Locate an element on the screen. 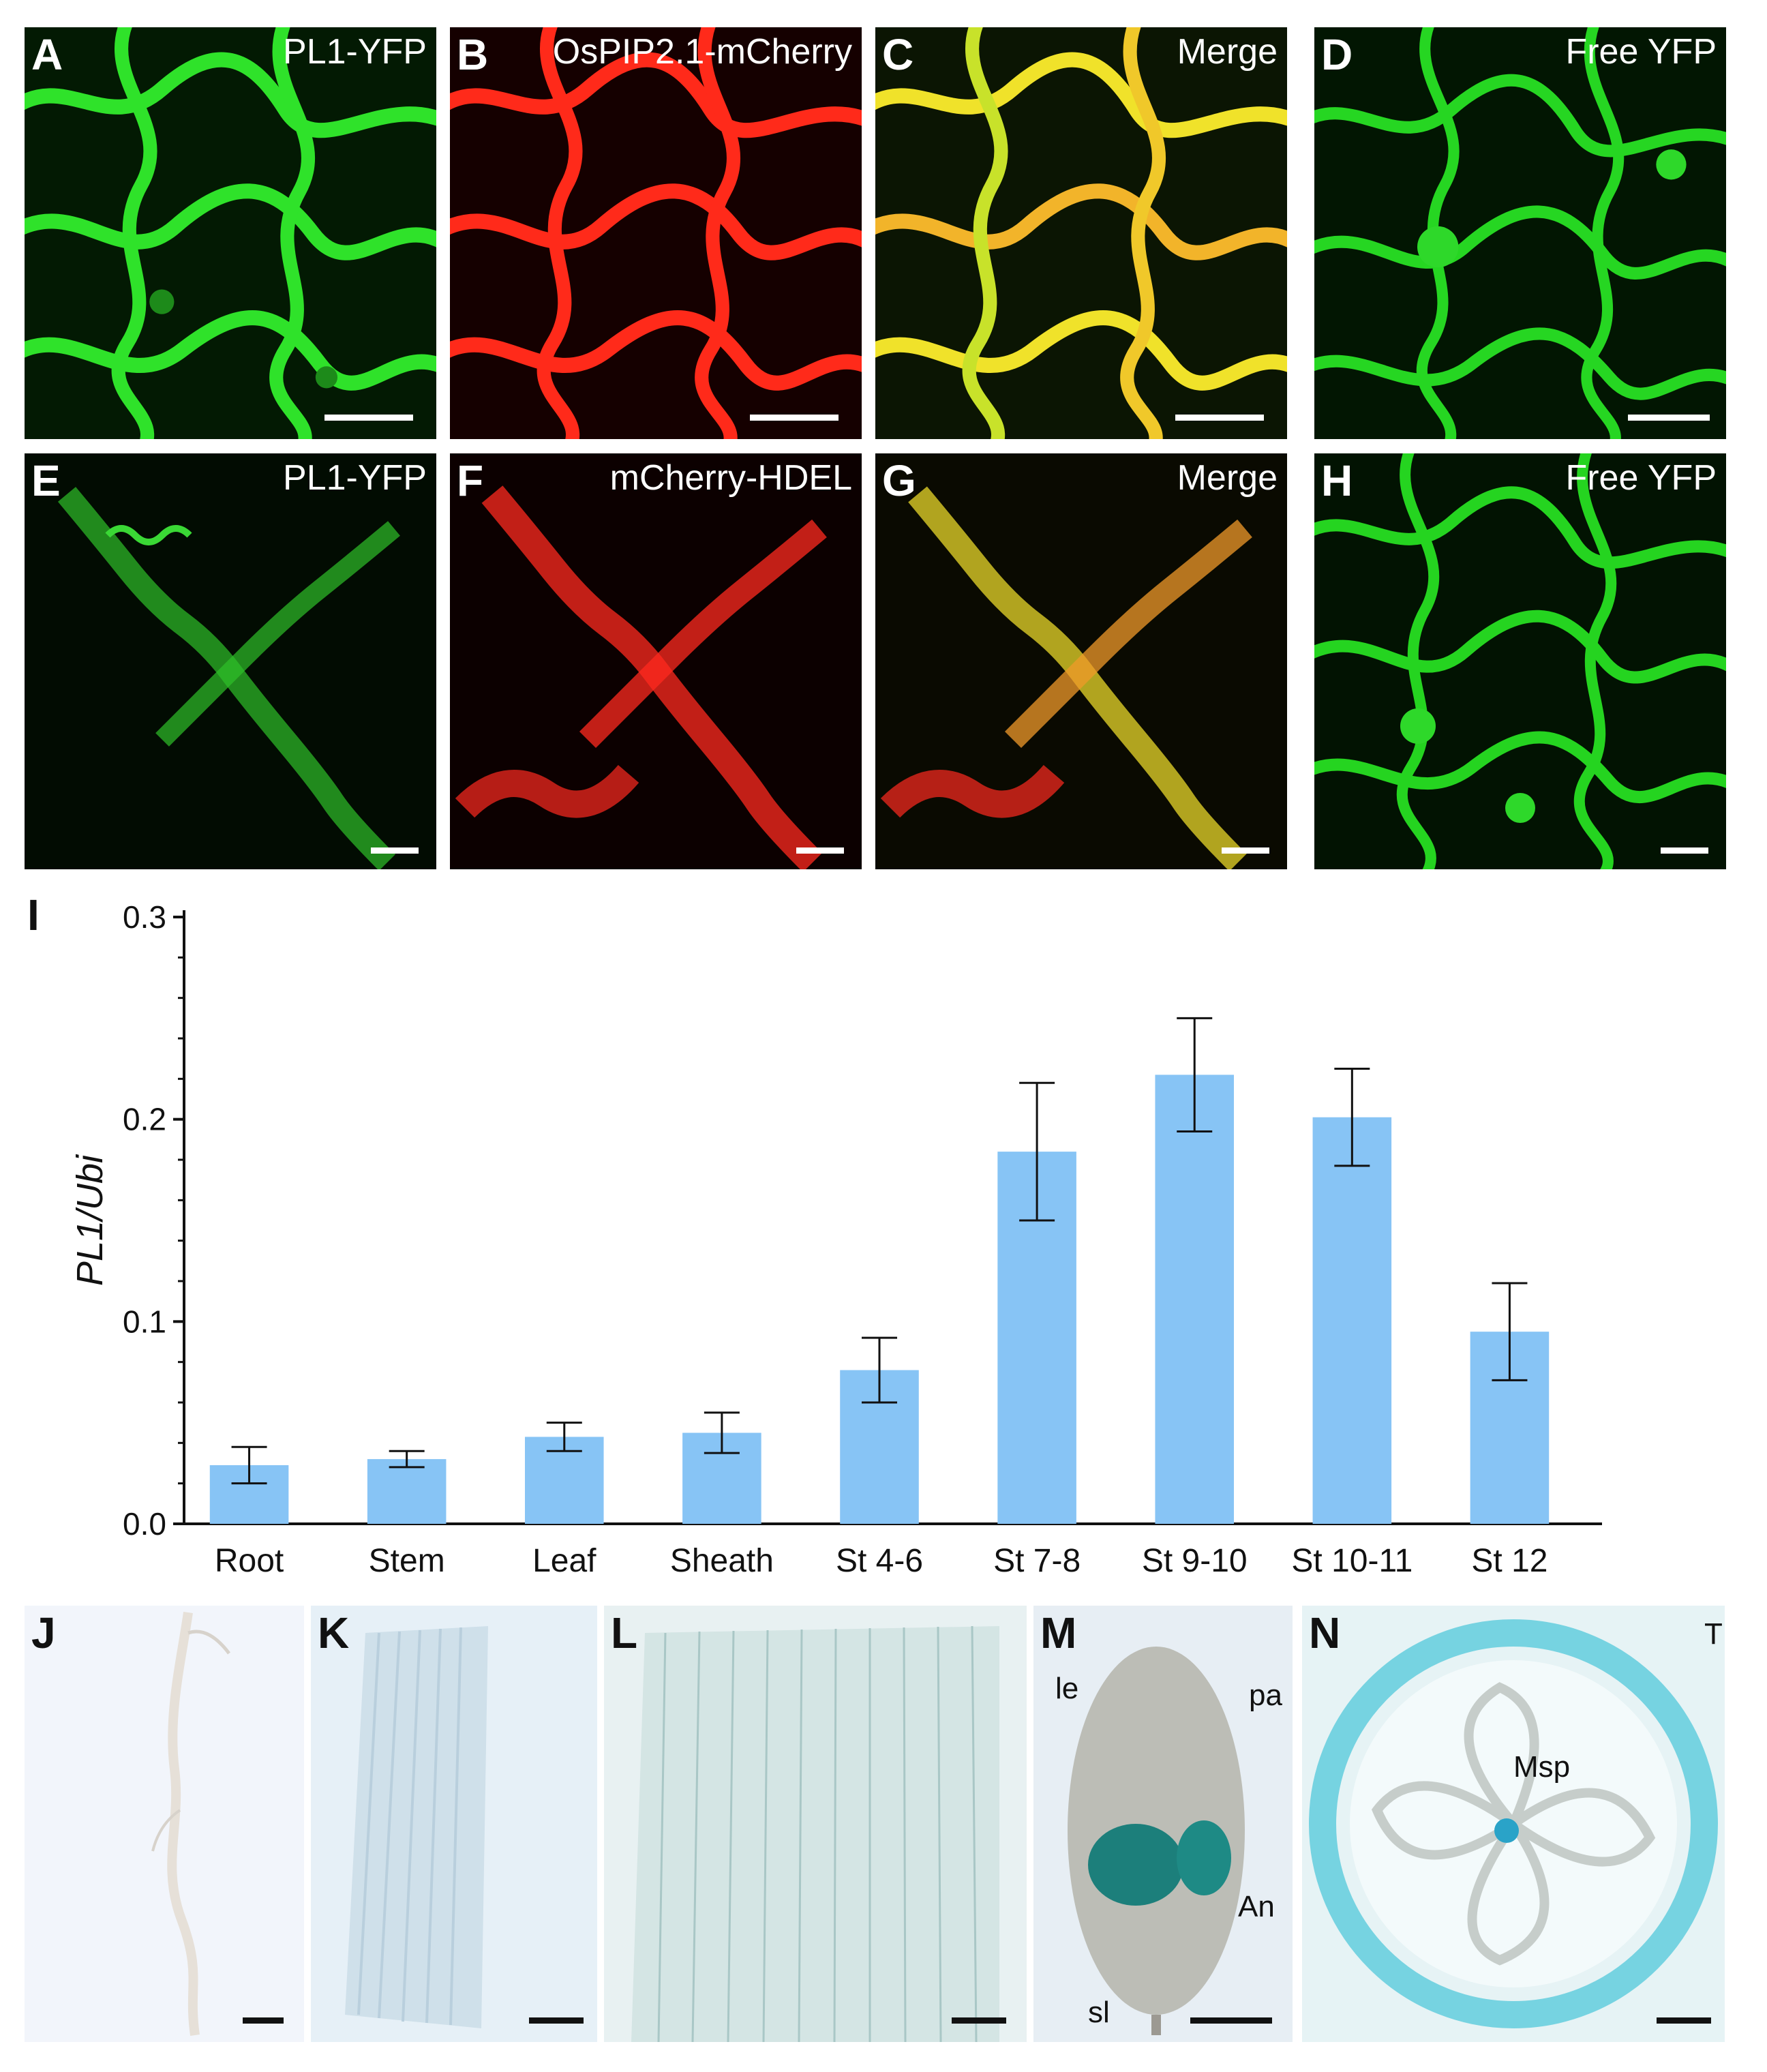 This screenshot has height=2072, width=1767. panel-b: B OsPIP2.1-mCherry is located at coordinates (656, 233).